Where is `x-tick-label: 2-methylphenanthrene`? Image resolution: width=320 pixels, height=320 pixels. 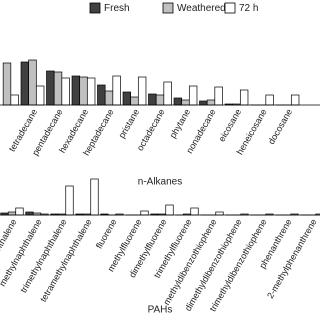
x-tick-label: 2-methylphenanthrene is located at coordinates (292, 258).